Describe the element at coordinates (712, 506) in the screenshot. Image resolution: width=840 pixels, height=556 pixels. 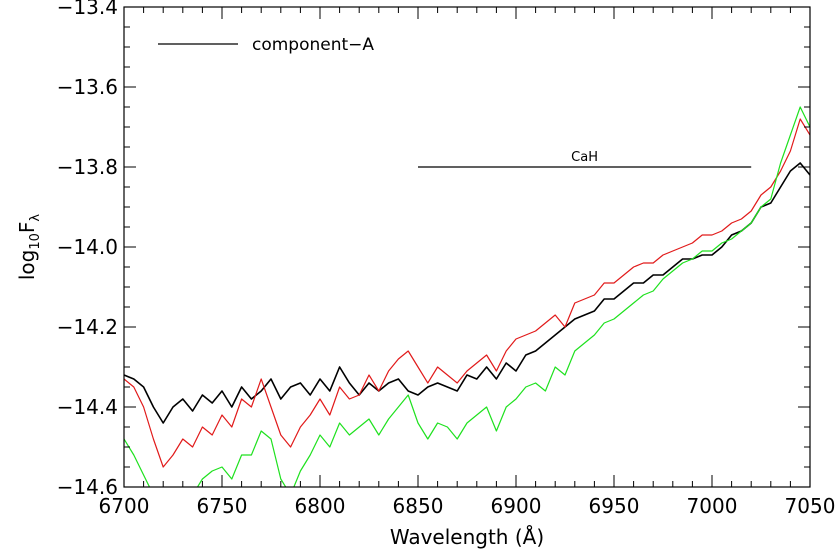
I see `x-tick-label: 7000` at that location.